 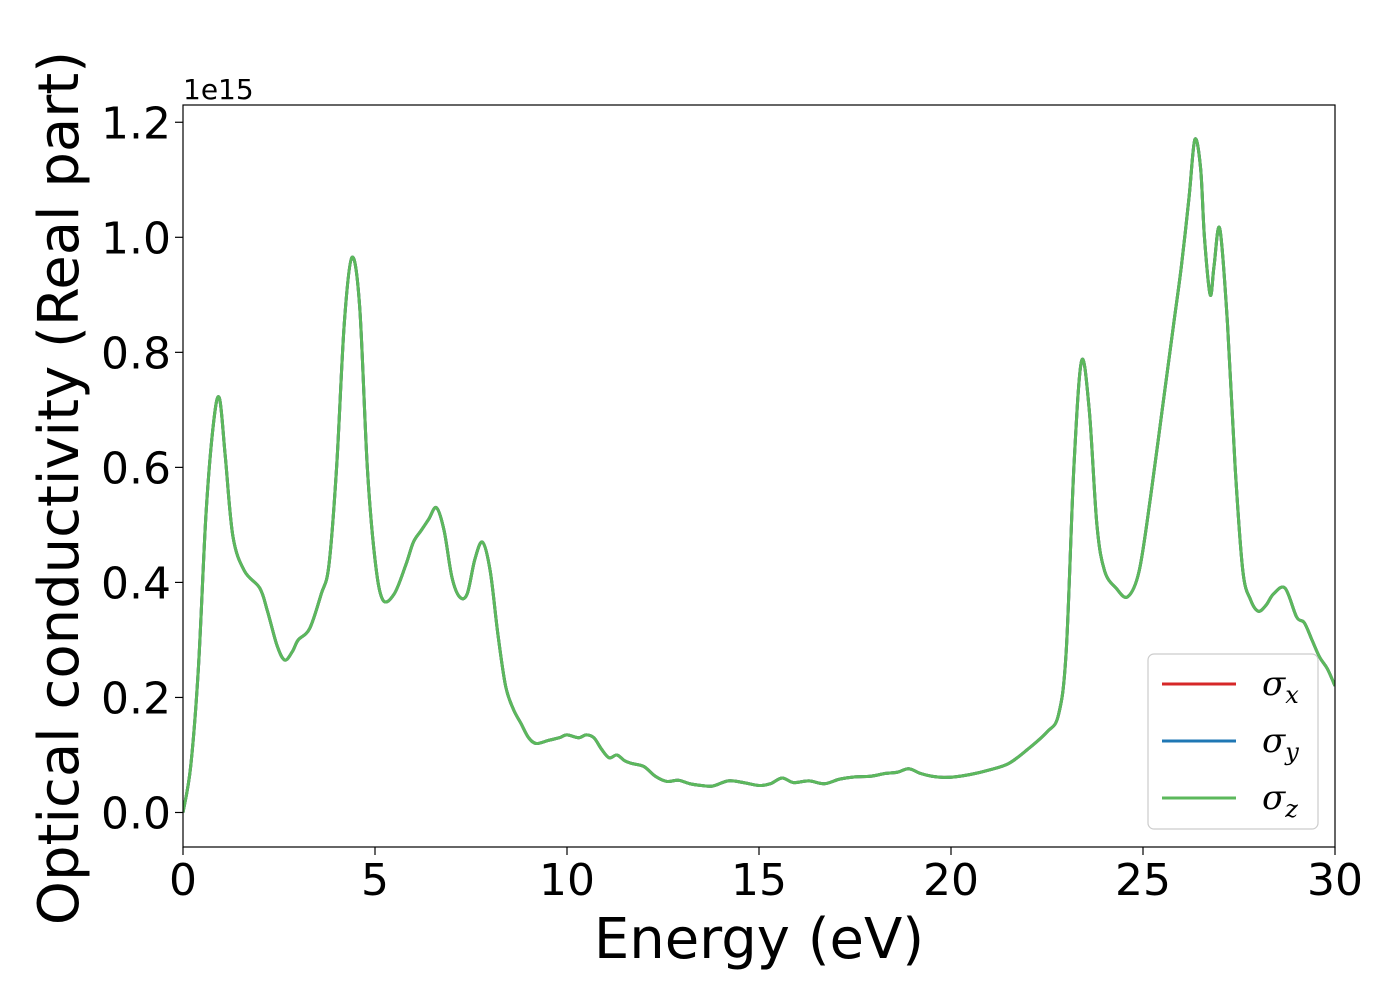 I want to click on y-tick-label: 0.2, so click(x=136, y=698).